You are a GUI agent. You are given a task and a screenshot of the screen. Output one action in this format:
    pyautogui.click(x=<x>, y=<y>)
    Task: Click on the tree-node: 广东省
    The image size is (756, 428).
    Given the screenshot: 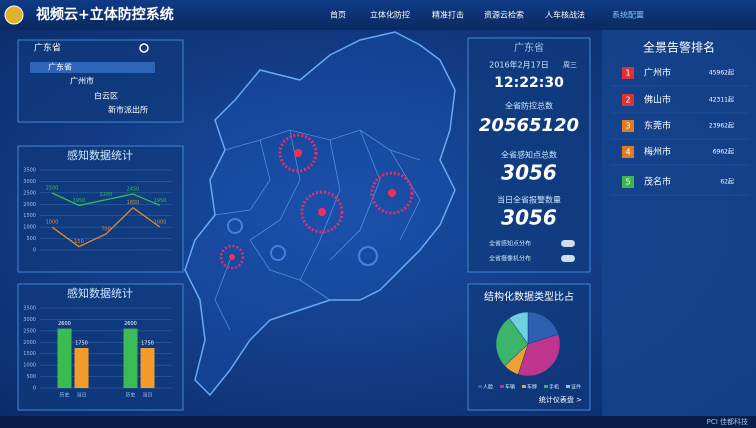 What is the action you would take?
    pyautogui.click(x=60, y=67)
    